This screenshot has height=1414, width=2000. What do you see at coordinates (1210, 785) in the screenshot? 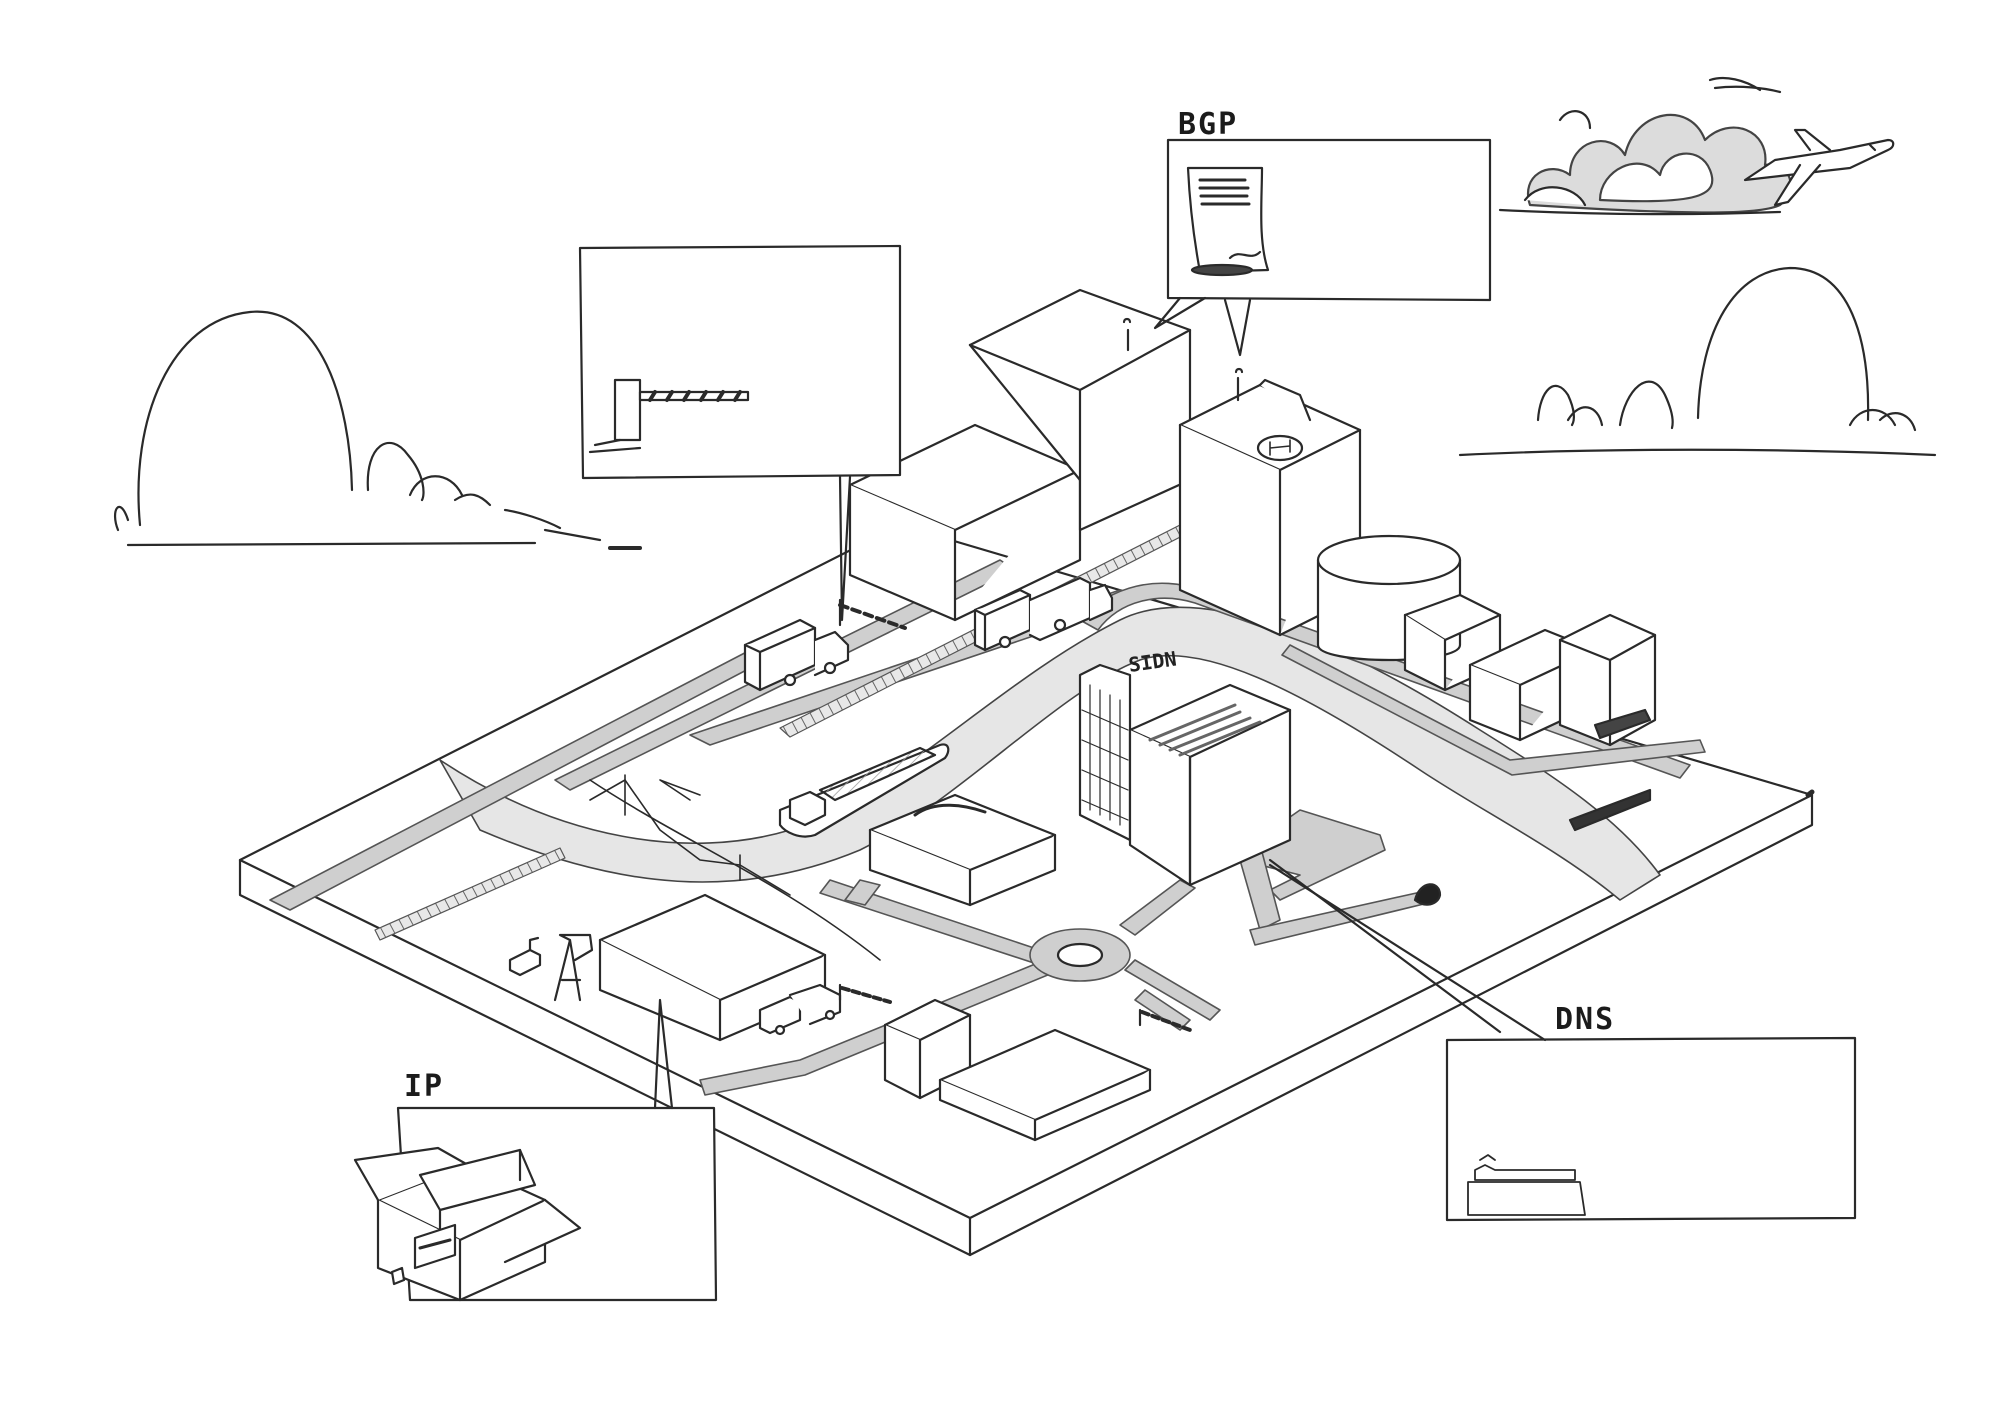
I see `sidn-server-building` at bounding box center [1210, 785].